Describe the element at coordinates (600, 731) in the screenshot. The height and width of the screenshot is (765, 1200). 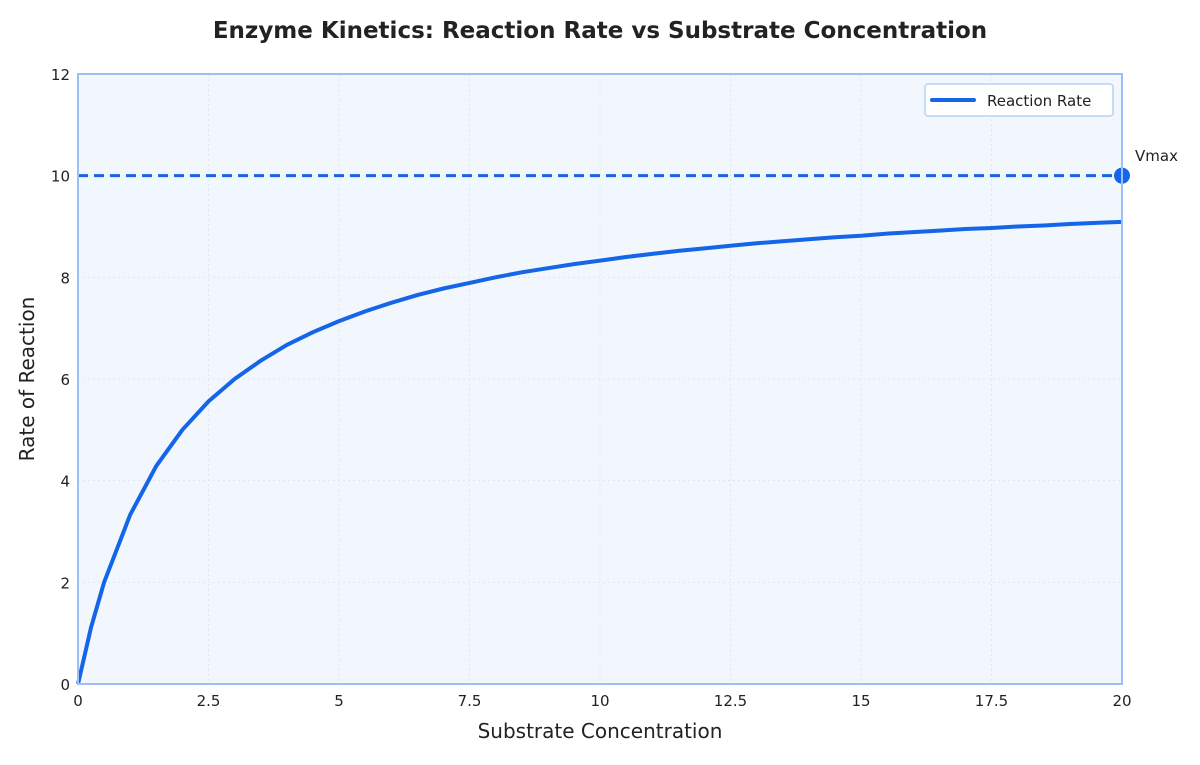
I see `x-axis-label: Substrate Concentration` at that location.